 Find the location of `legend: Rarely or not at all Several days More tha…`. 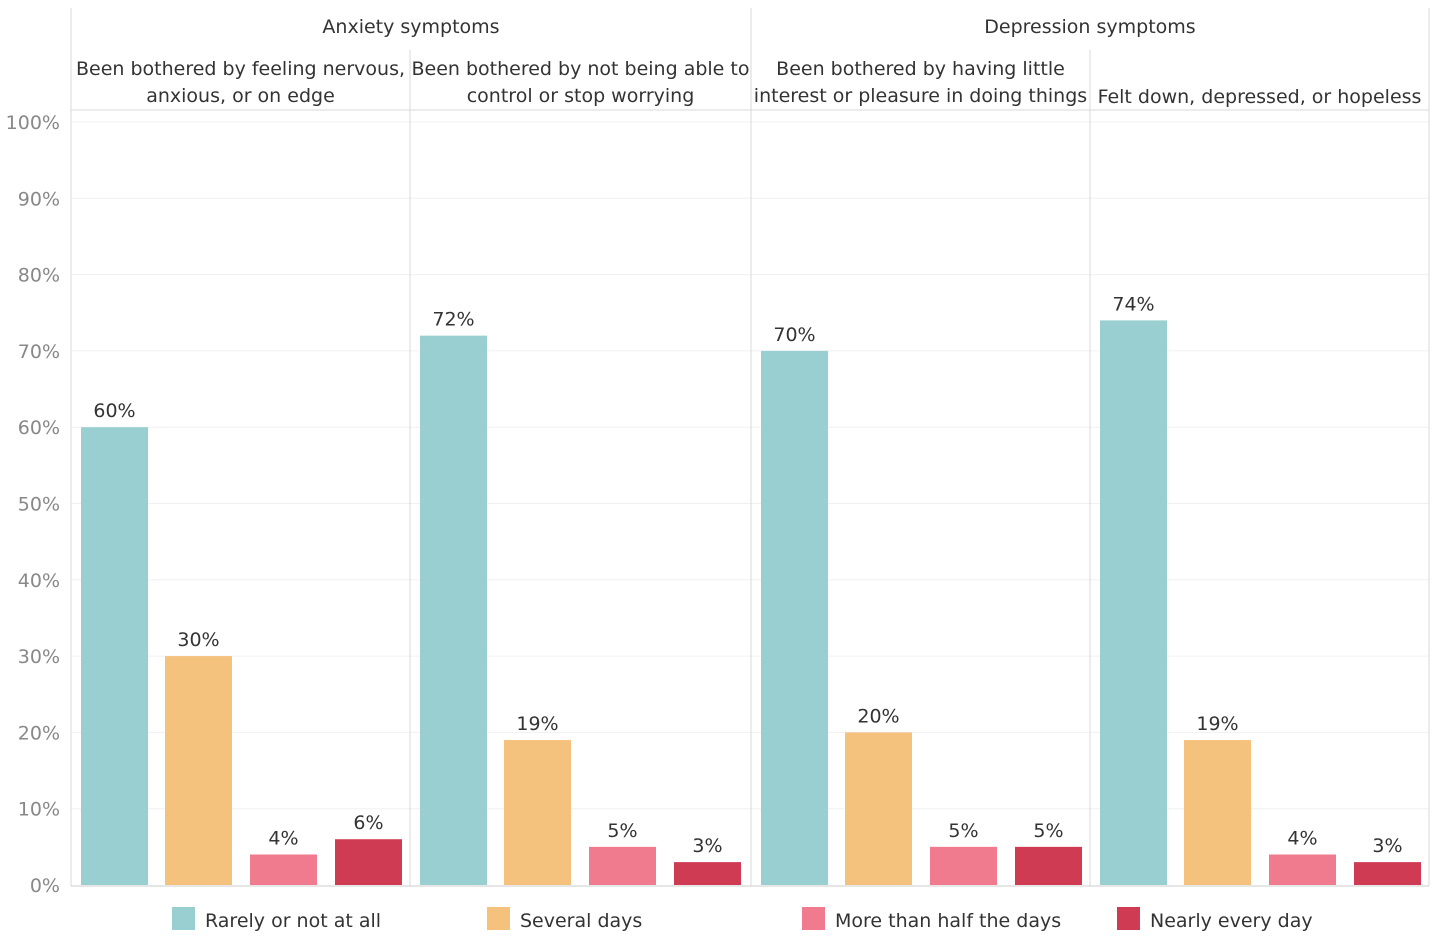

legend: Rarely or not at all Several days More tha… is located at coordinates (742, 919).